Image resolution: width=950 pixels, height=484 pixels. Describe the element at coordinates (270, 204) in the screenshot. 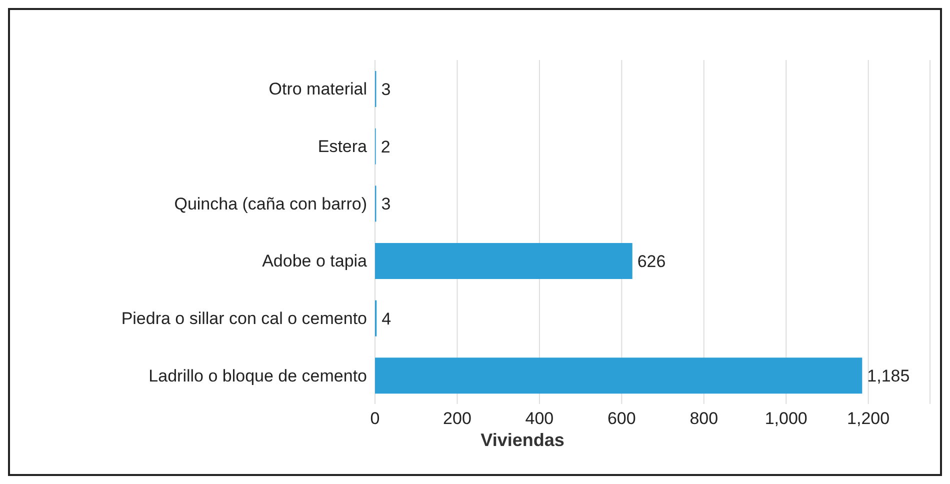

I see `y-tick-label: Quincha (caña con barro)` at that location.